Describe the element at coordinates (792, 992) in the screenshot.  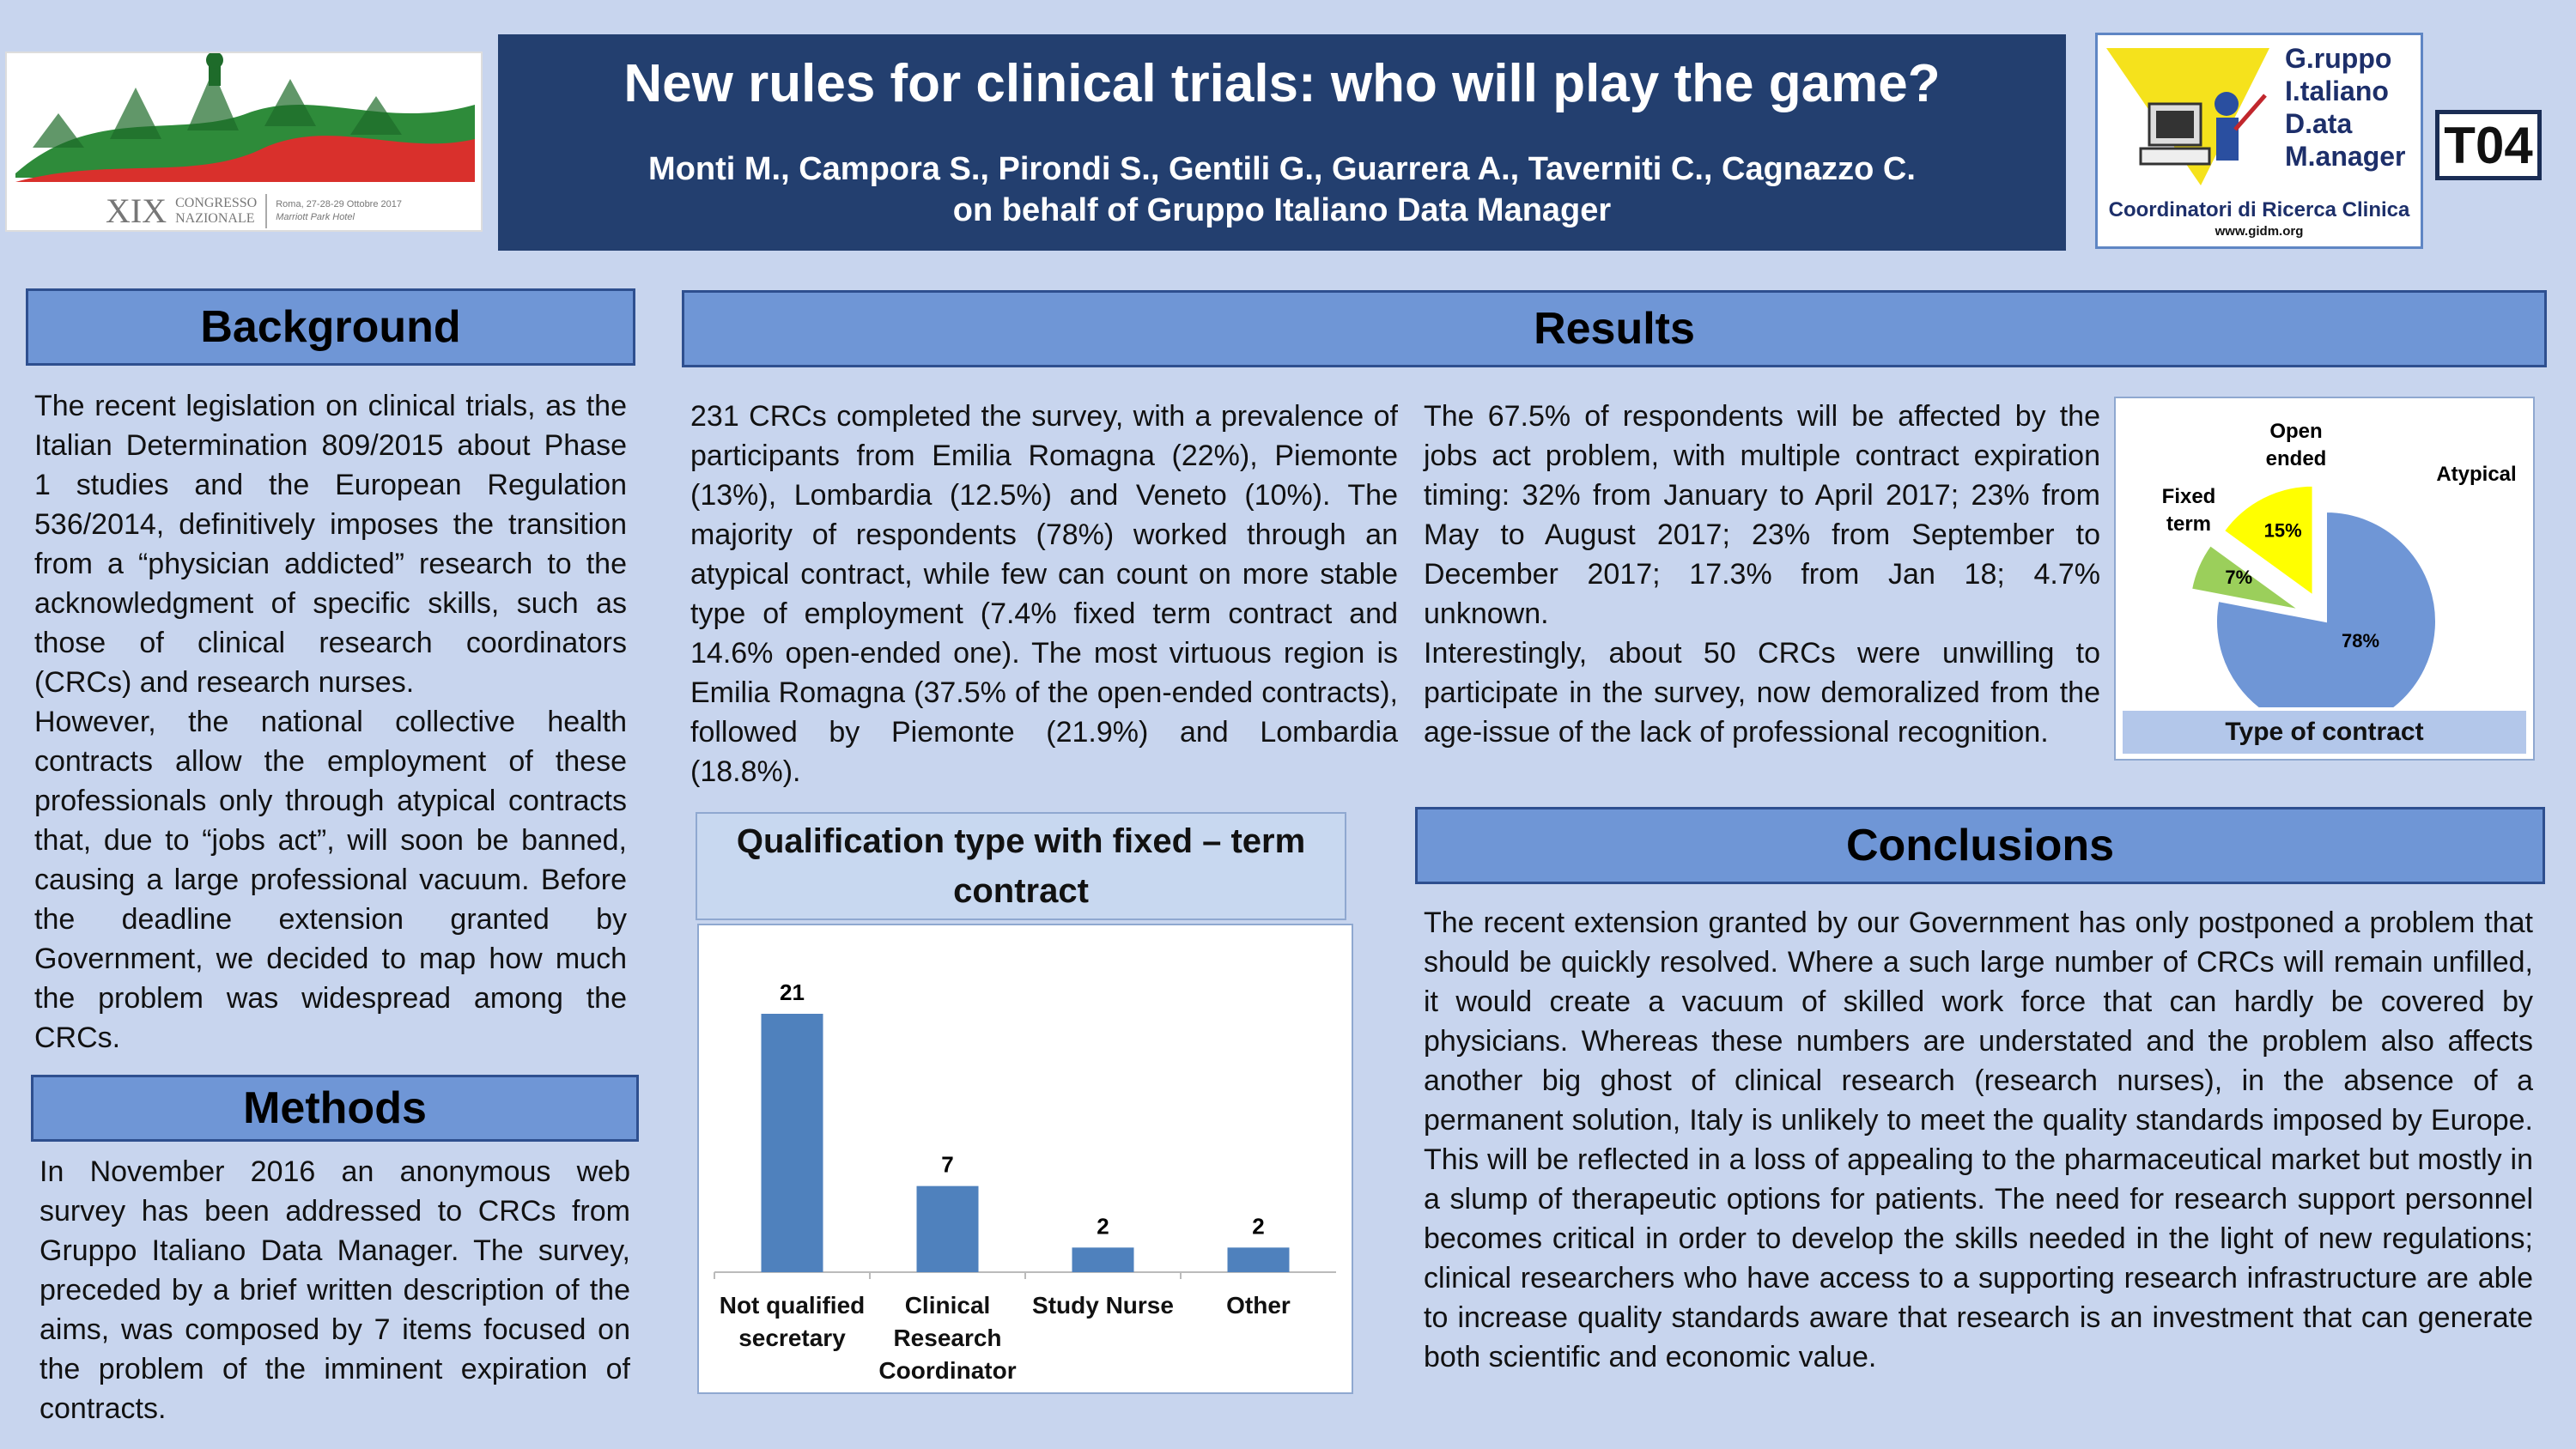
I see `bar-value-label: 21` at that location.